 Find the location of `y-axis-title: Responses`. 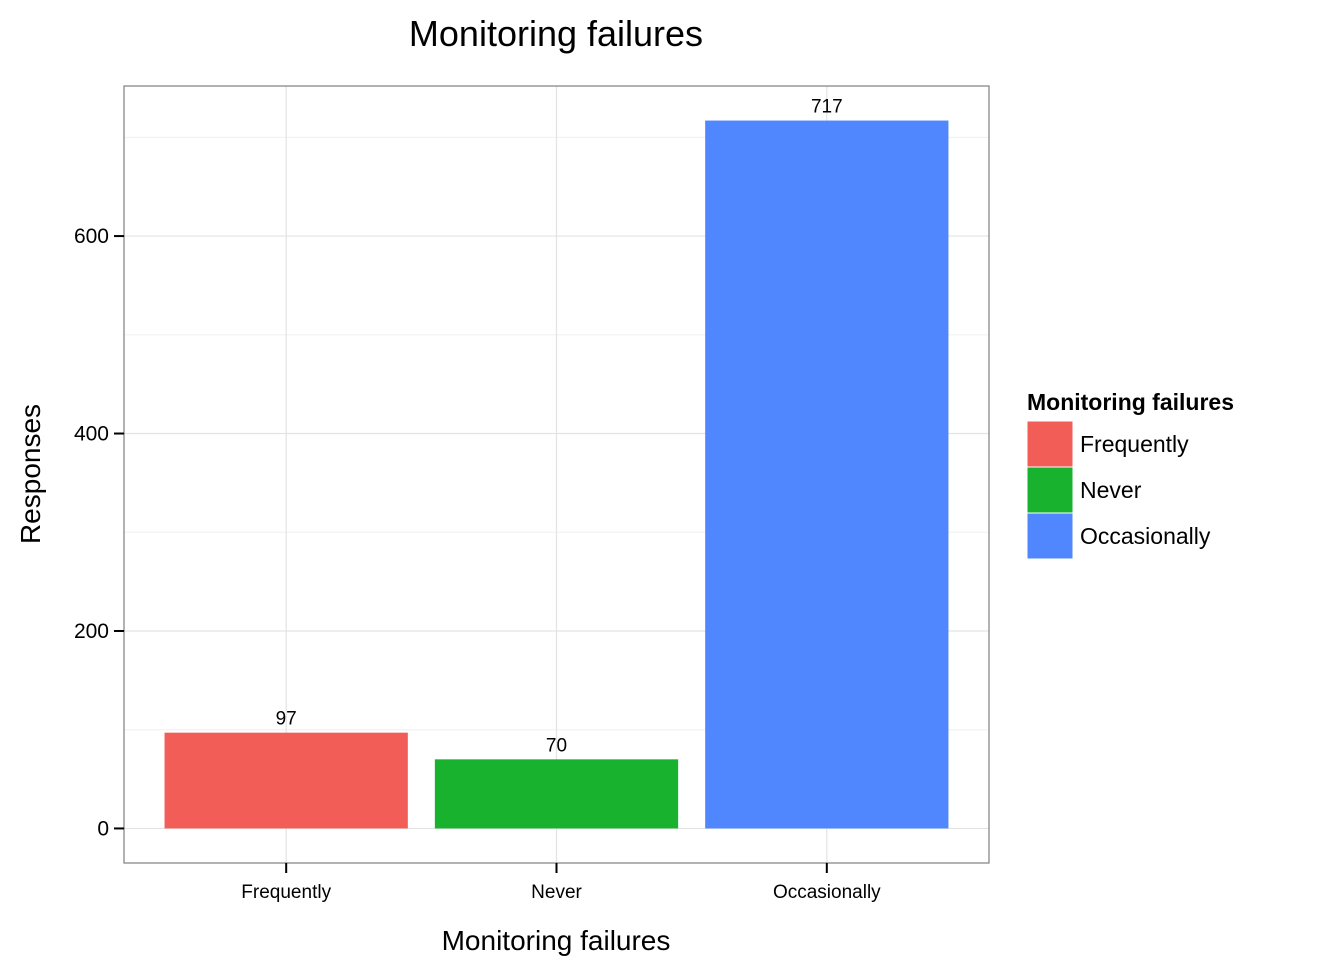

y-axis-title: Responses is located at coordinates (30, 474).